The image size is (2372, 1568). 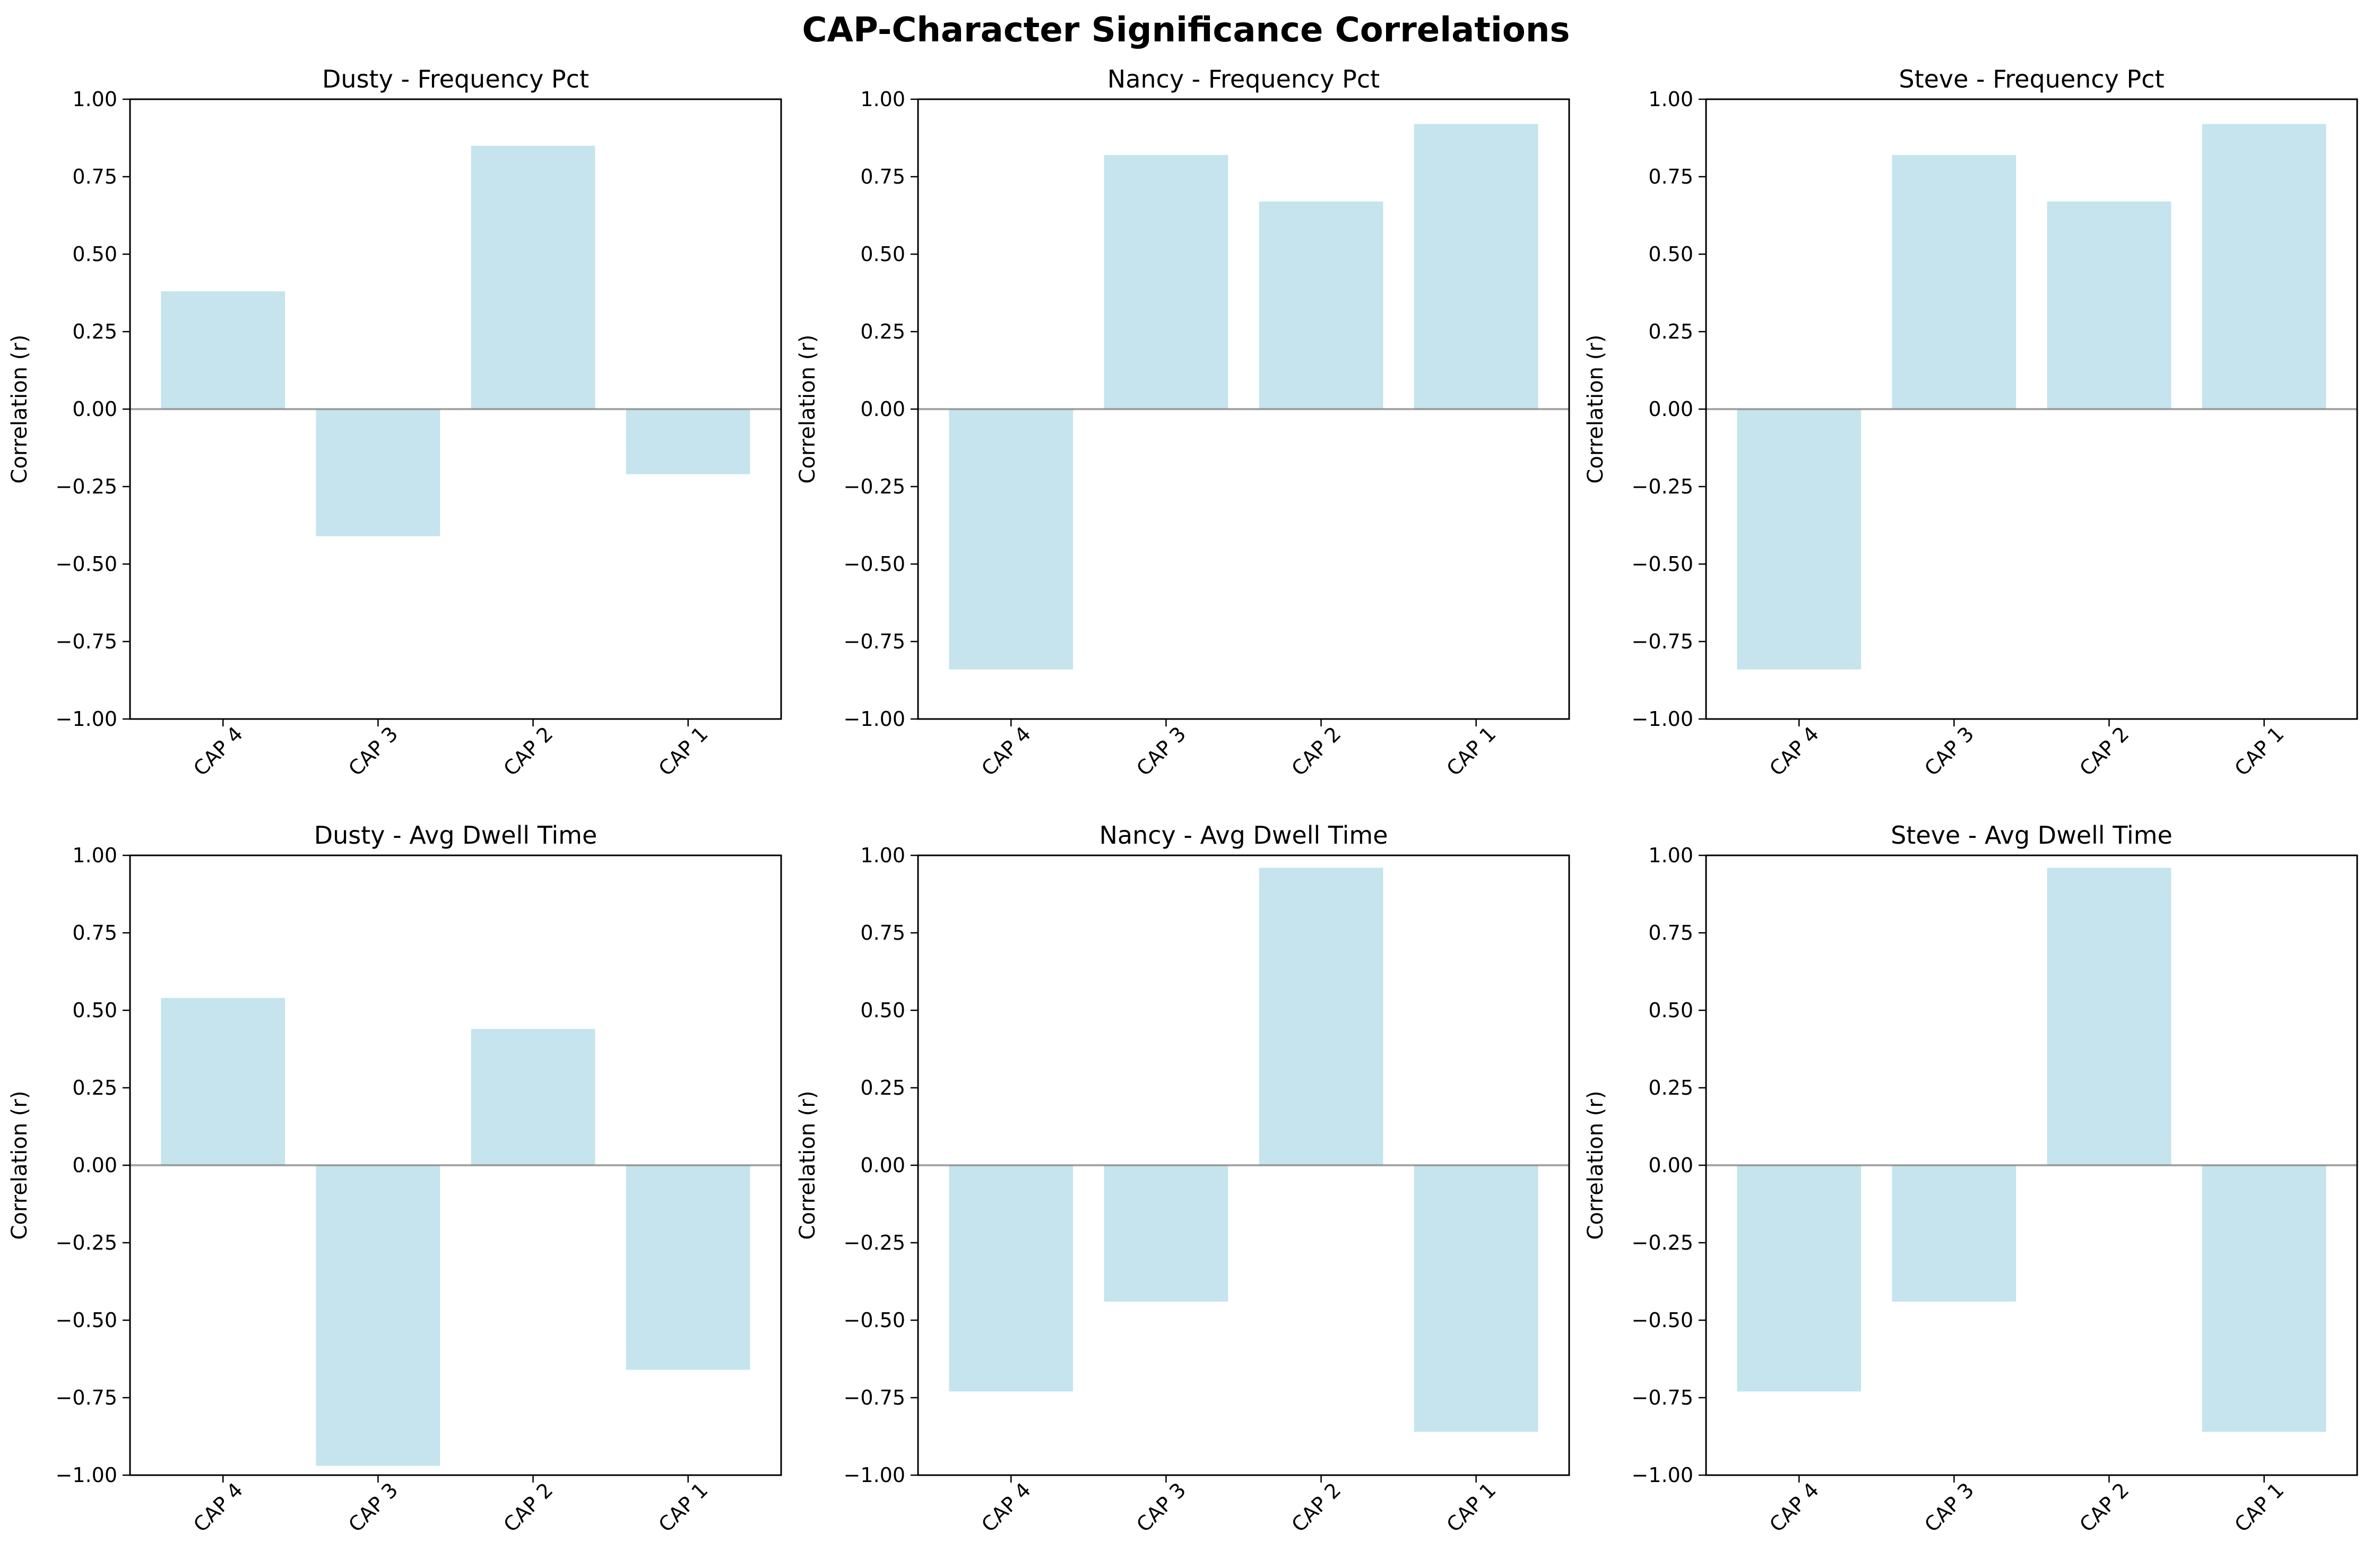 What do you see at coordinates (456, 835) in the screenshot?
I see `subplot-title: Dusty - Avg Dwell Time` at bounding box center [456, 835].